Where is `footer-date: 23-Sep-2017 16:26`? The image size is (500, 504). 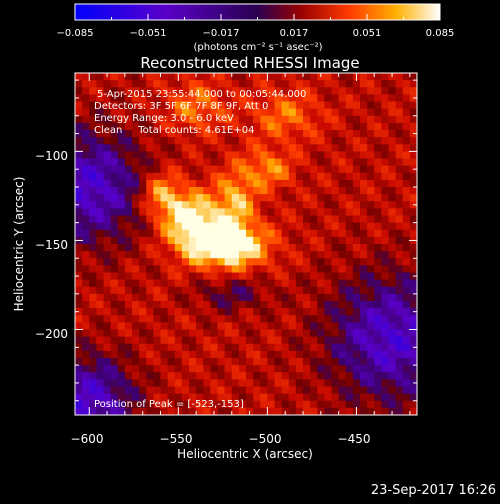 footer-date: 23-Sep-2017 16:26 is located at coordinates (433, 490).